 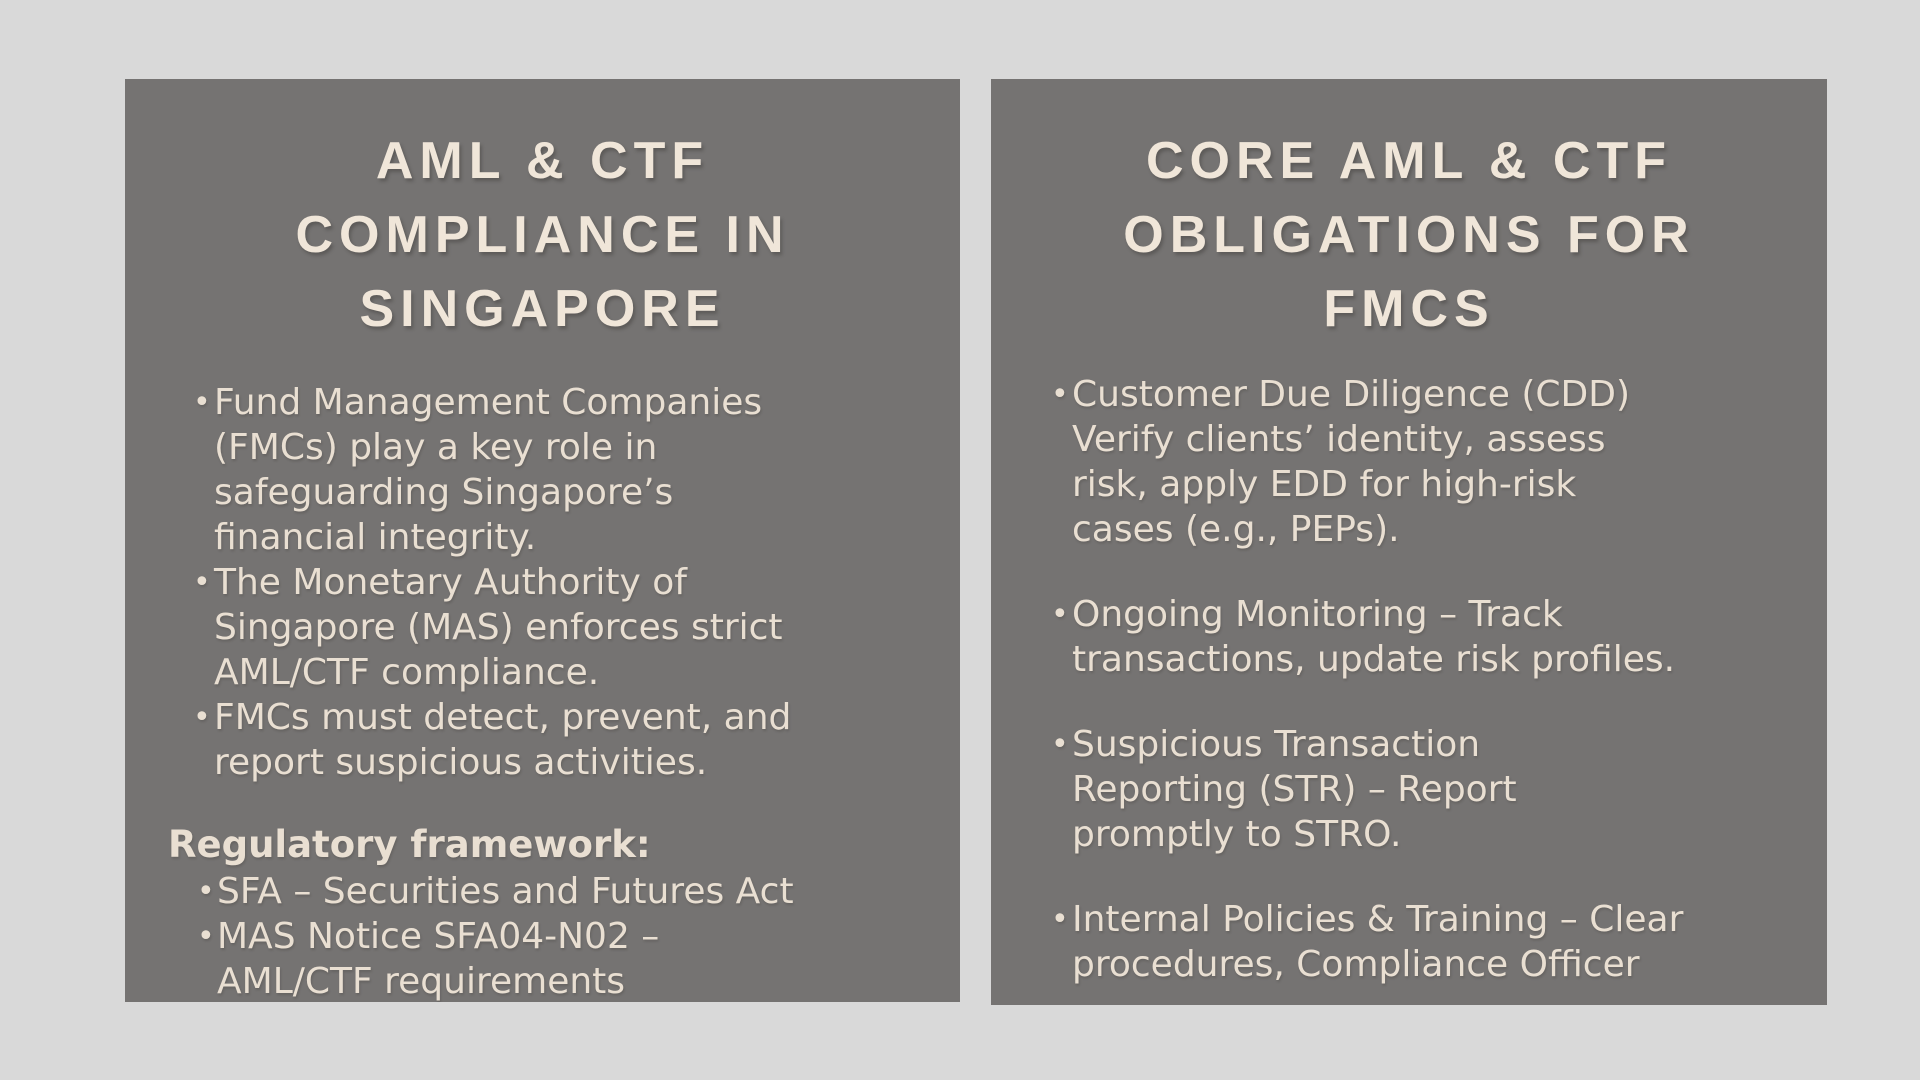 I want to click on left-card-title: AML & CTF COMPLIANCE IN SINGAPORE, so click(x=542, y=235).